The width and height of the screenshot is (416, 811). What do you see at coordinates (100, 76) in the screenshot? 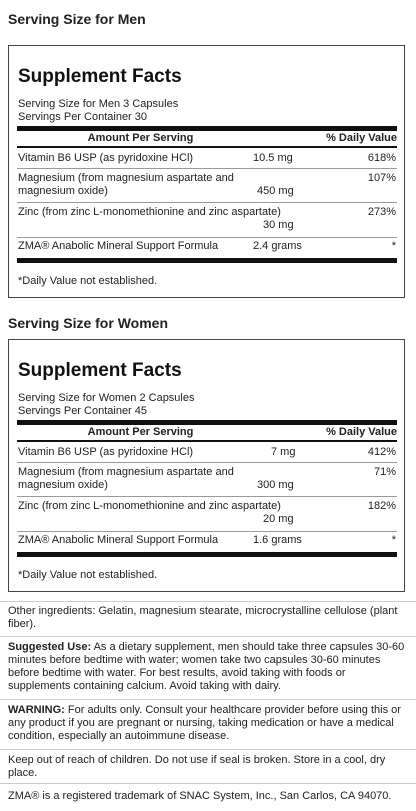
I see `men-facts-title: Supplement Facts` at bounding box center [100, 76].